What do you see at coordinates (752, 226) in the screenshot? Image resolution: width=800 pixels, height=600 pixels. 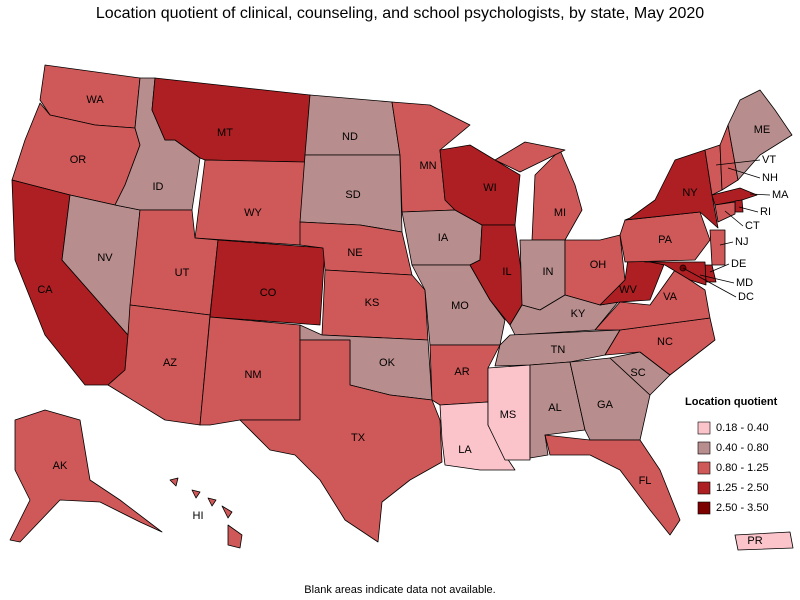 I see `state-label: CT` at bounding box center [752, 226].